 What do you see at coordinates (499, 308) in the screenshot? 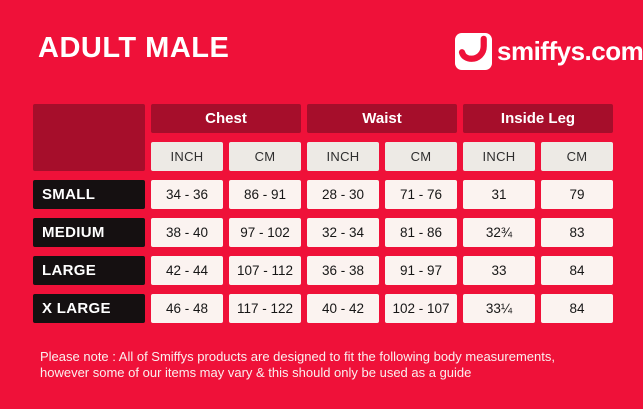
I see `data-cell: 33¼` at bounding box center [499, 308].